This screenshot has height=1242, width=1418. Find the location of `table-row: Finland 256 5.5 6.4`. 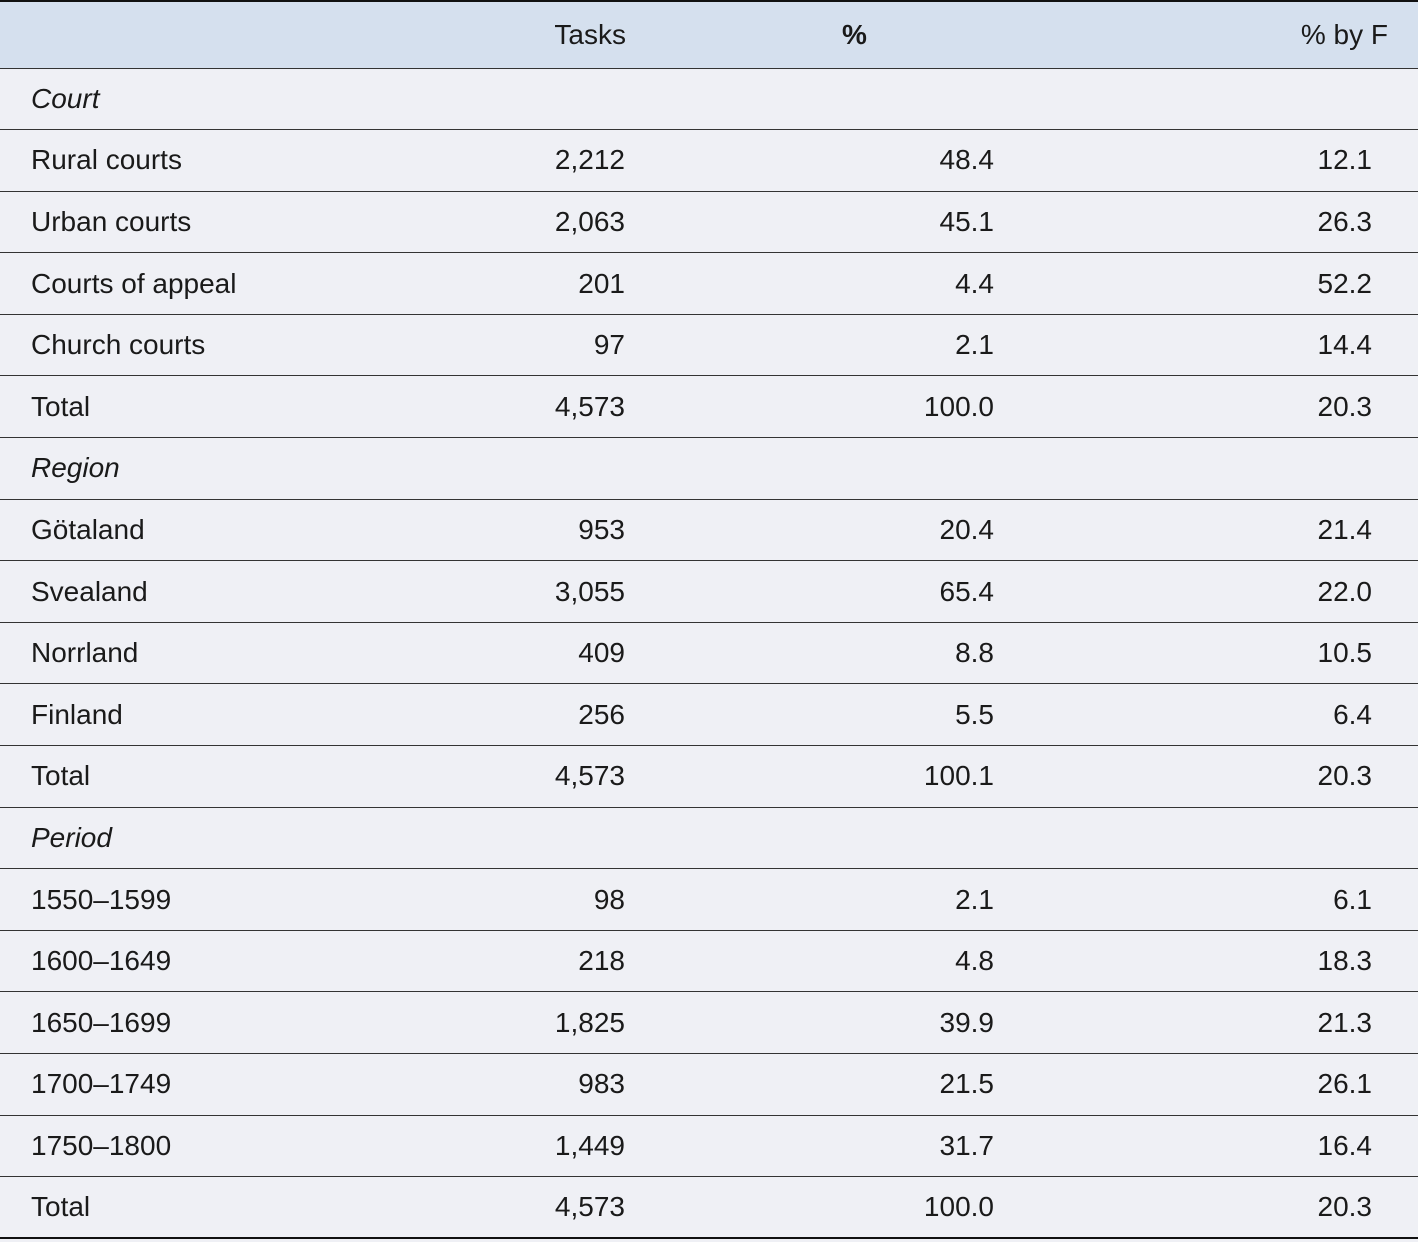

table-row: Finland 256 5.5 6.4 is located at coordinates (709, 715).